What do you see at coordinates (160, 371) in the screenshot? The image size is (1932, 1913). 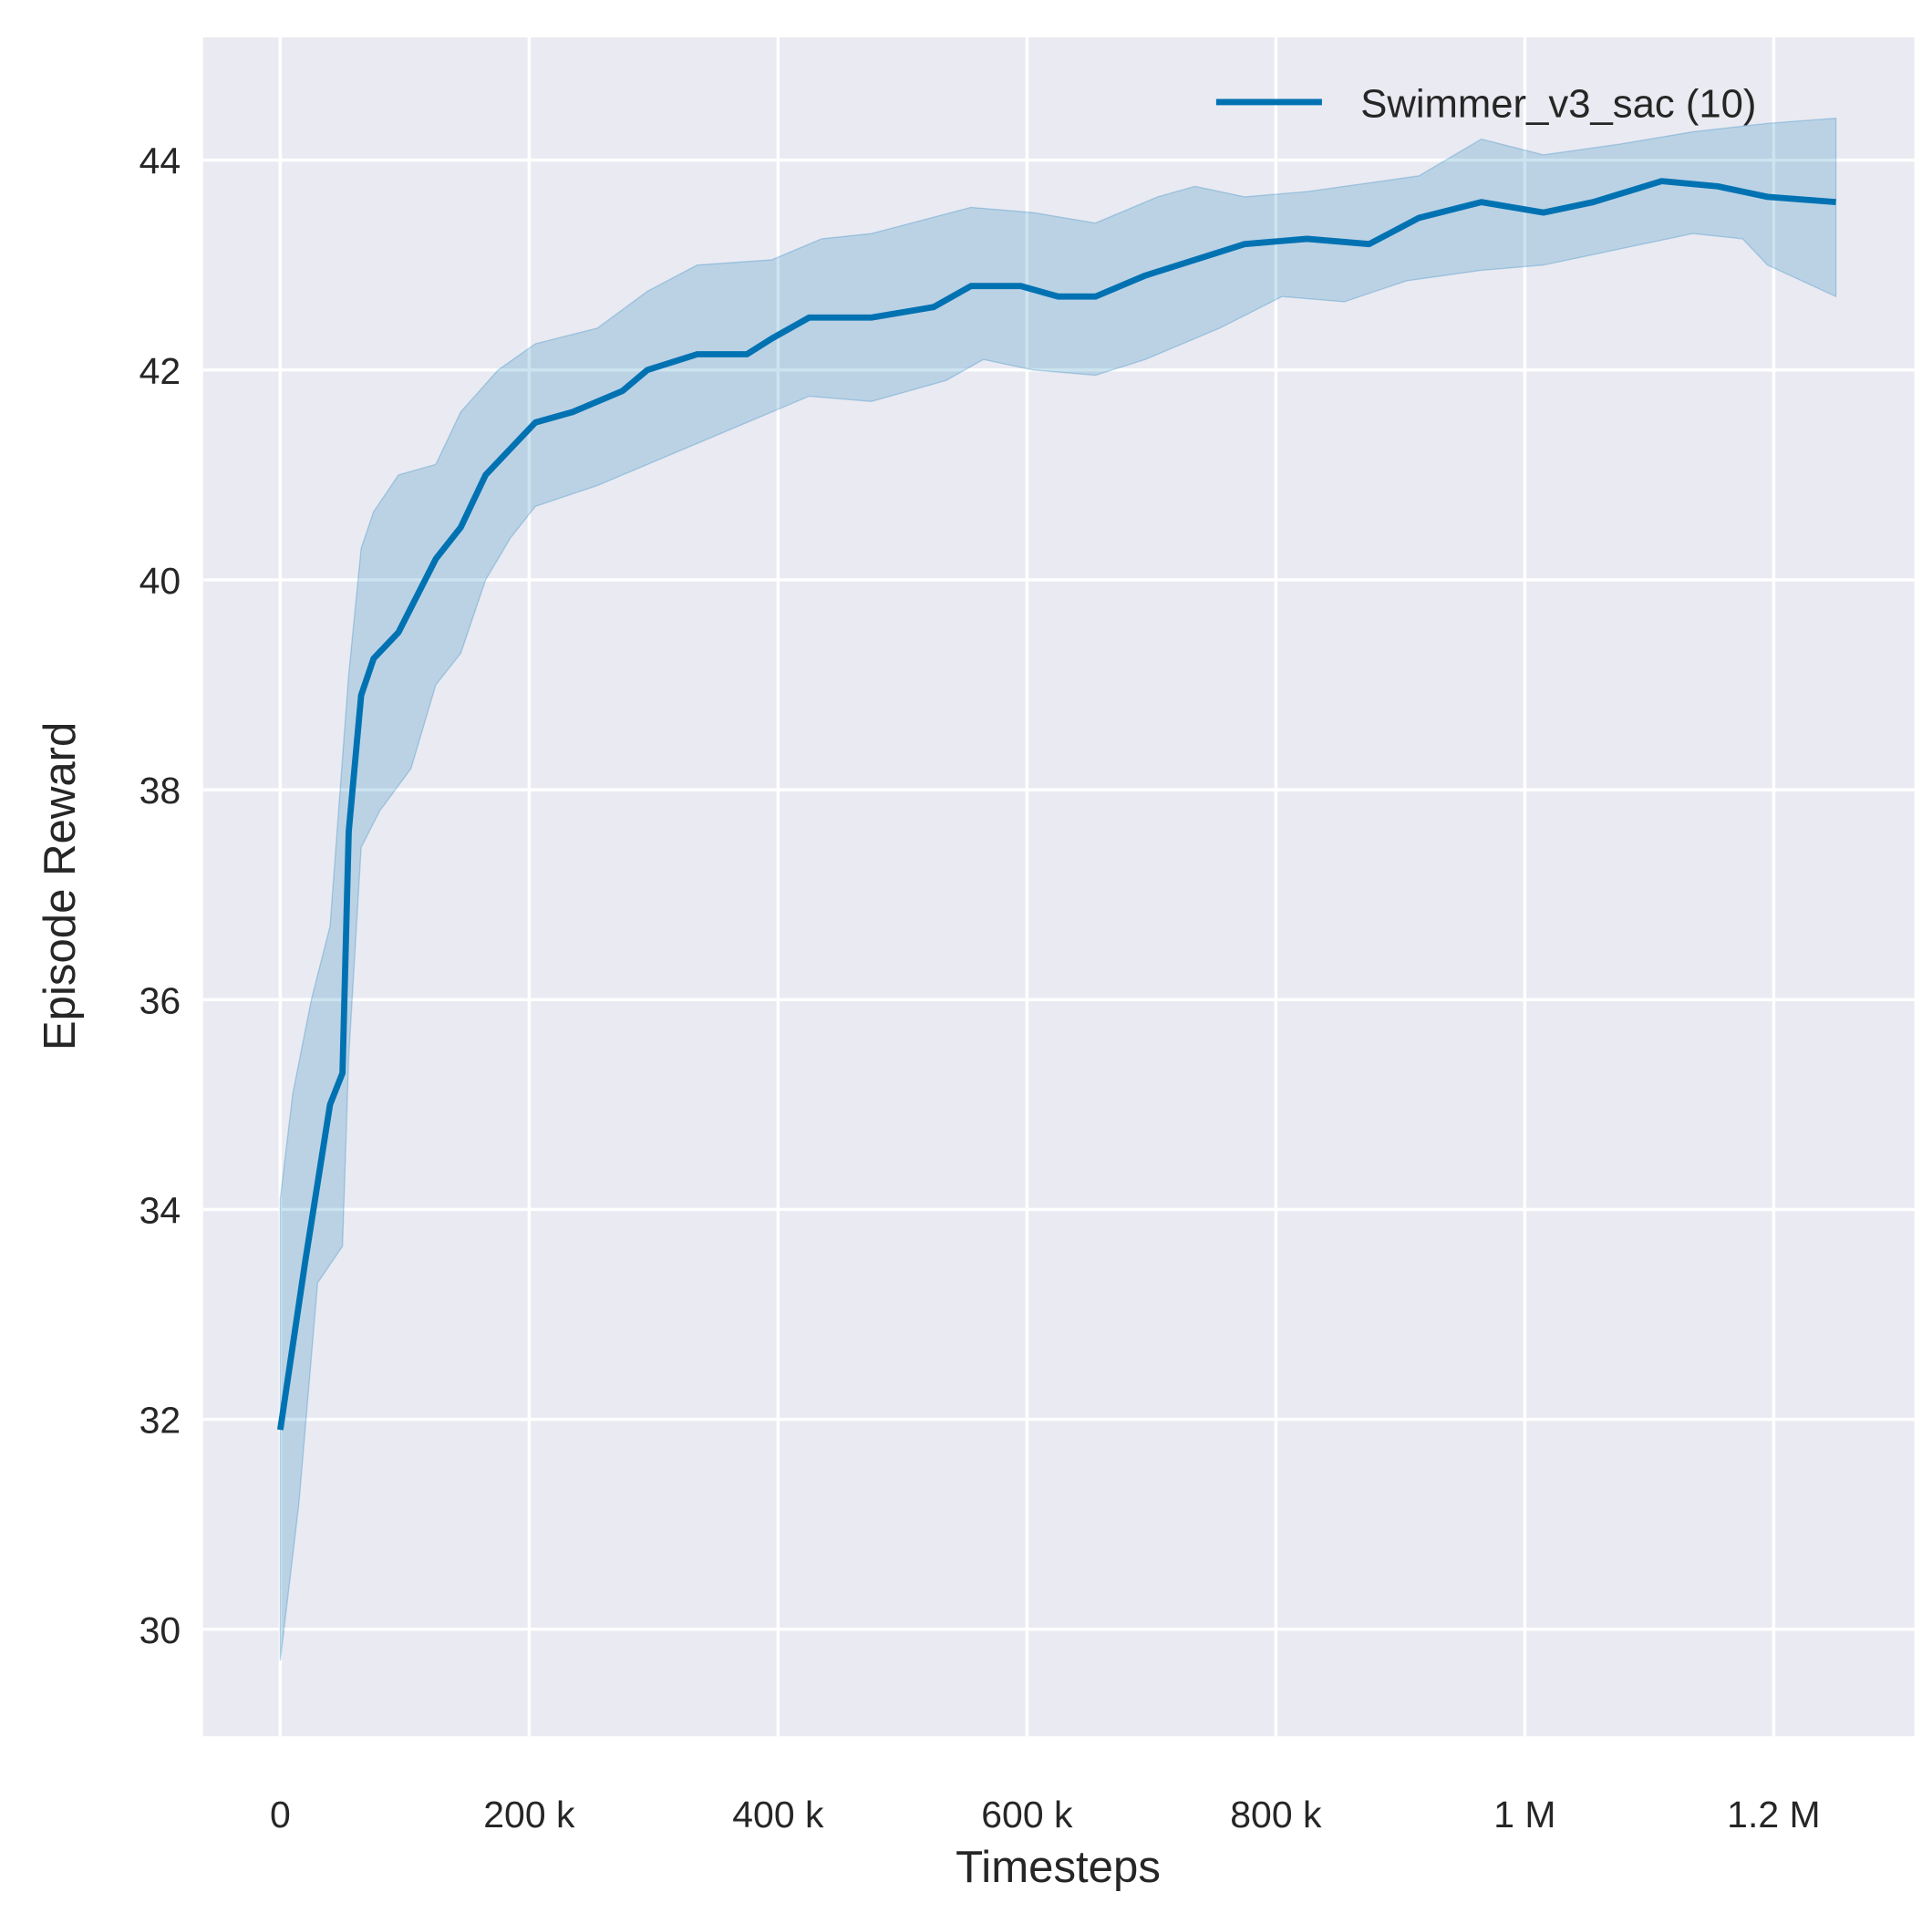 I see `y-tick-label: 42` at bounding box center [160, 371].